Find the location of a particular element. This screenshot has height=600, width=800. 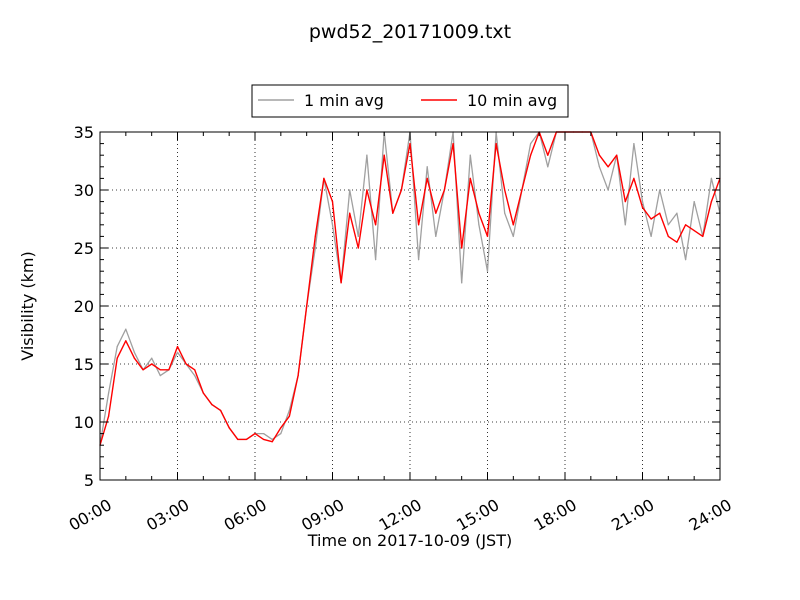

x-tick-label: 00:00 is located at coordinates (90, 515).